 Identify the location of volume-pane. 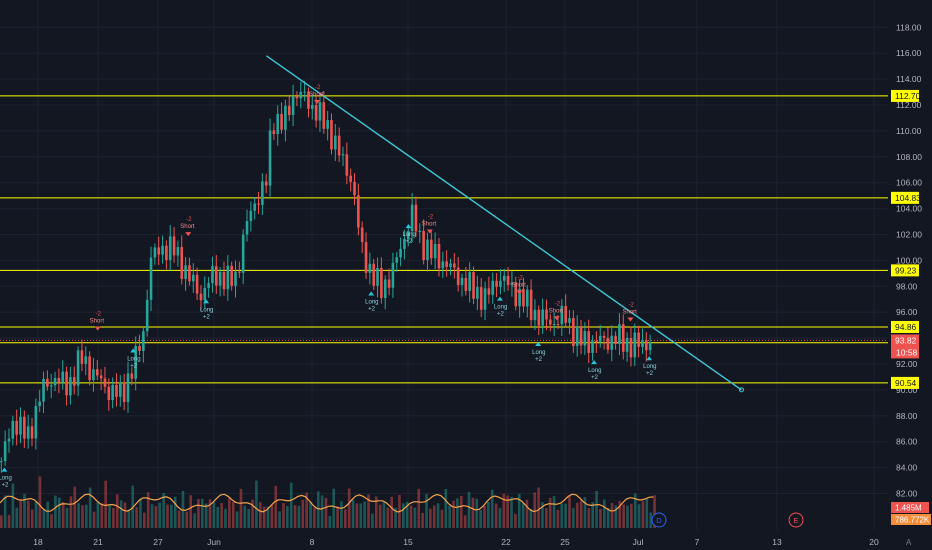
(328, 502).